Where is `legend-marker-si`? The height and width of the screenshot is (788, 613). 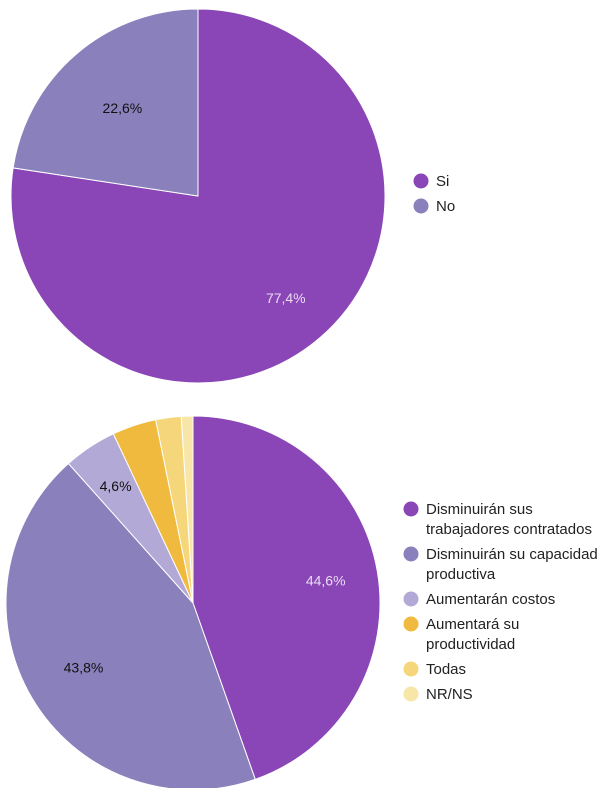 legend-marker-si is located at coordinates (421, 181).